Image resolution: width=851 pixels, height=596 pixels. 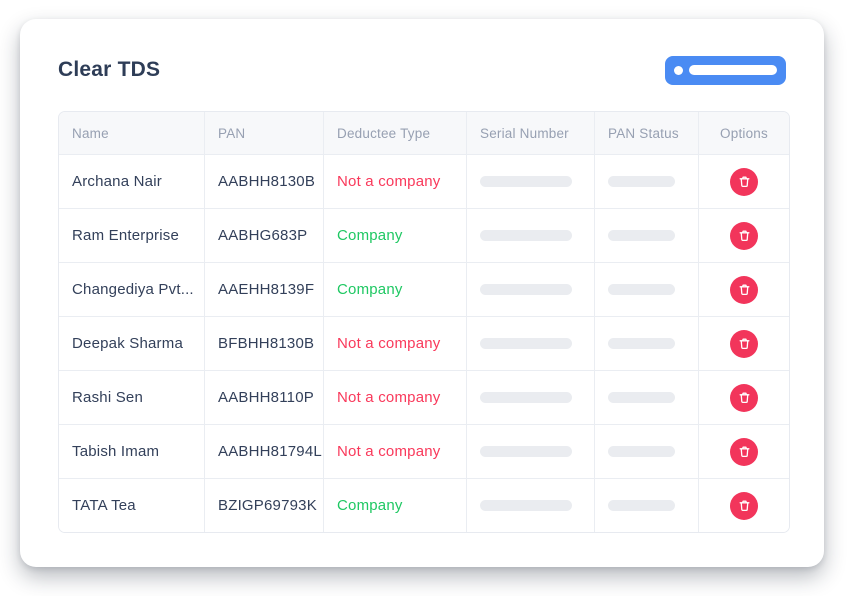 I want to click on table-row: Archana Nair AABHH8130B Not a company, so click(x=424, y=181).